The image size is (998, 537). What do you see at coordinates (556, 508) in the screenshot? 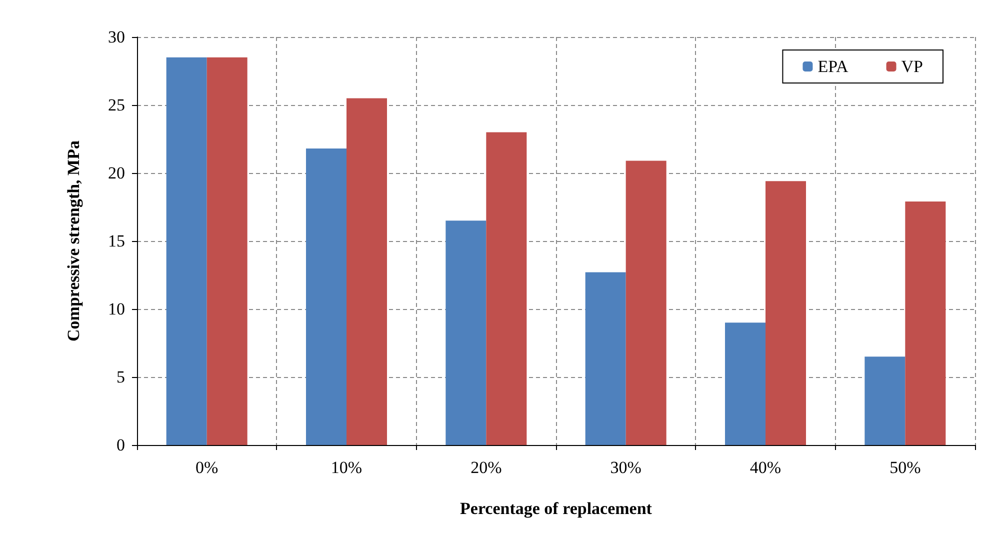
I see `x-axis-title: Percentage of replacement` at bounding box center [556, 508].